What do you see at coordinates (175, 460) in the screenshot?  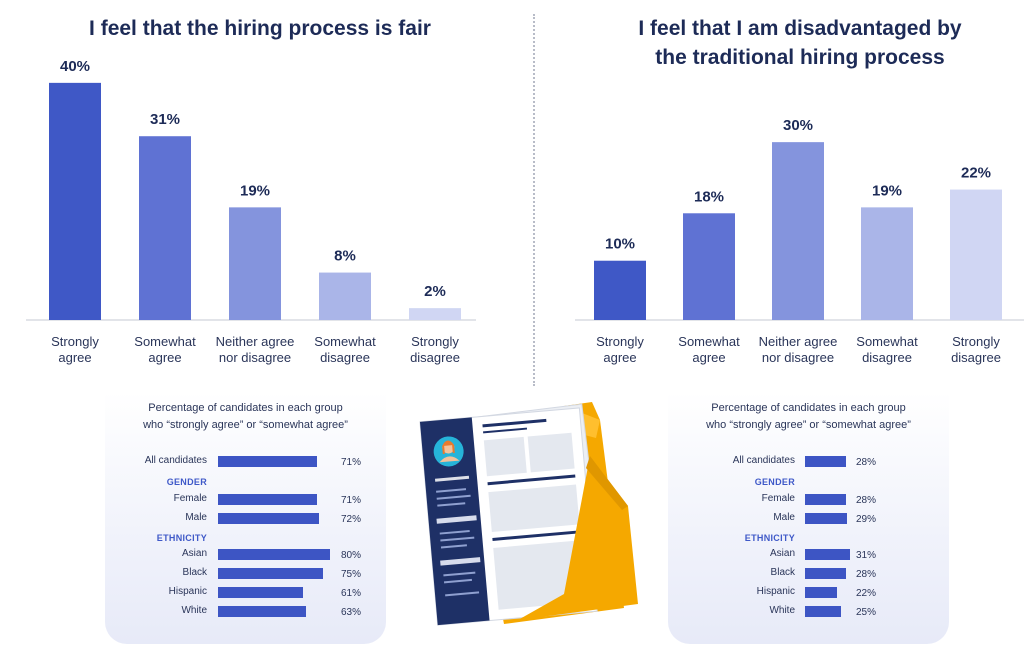 I see `left-breakdown-row-label: All candidates` at bounding box center [175, 460].